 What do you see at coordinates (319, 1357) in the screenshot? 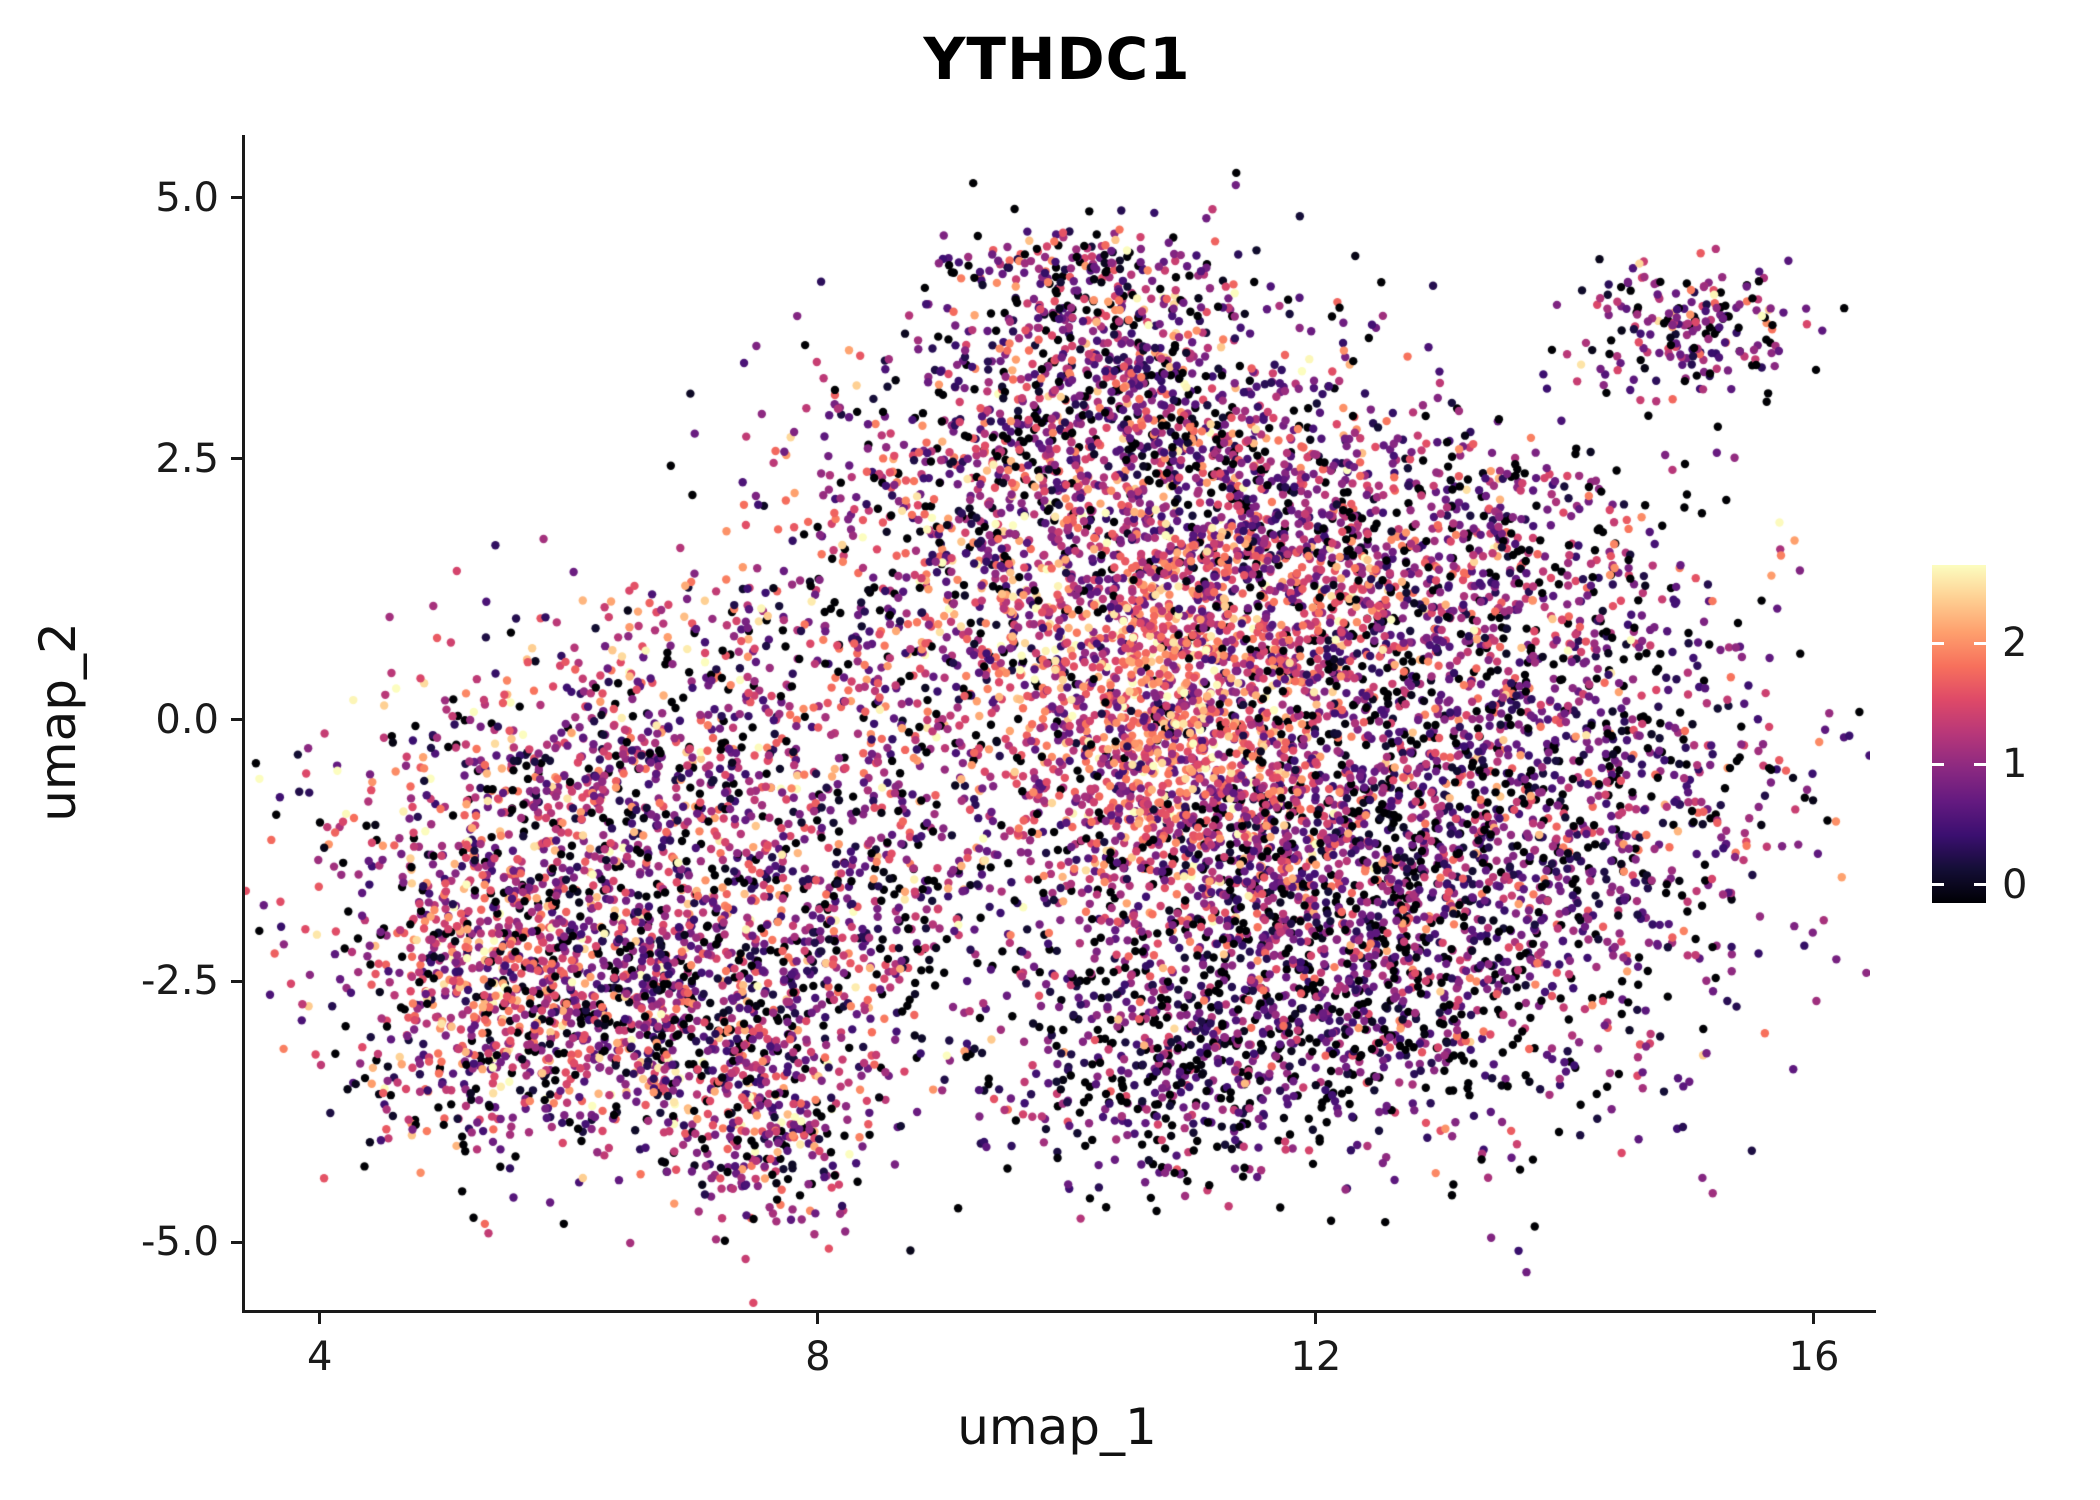
I see `x-axis-tick-label: 4` at bounding box center [319, 1357].